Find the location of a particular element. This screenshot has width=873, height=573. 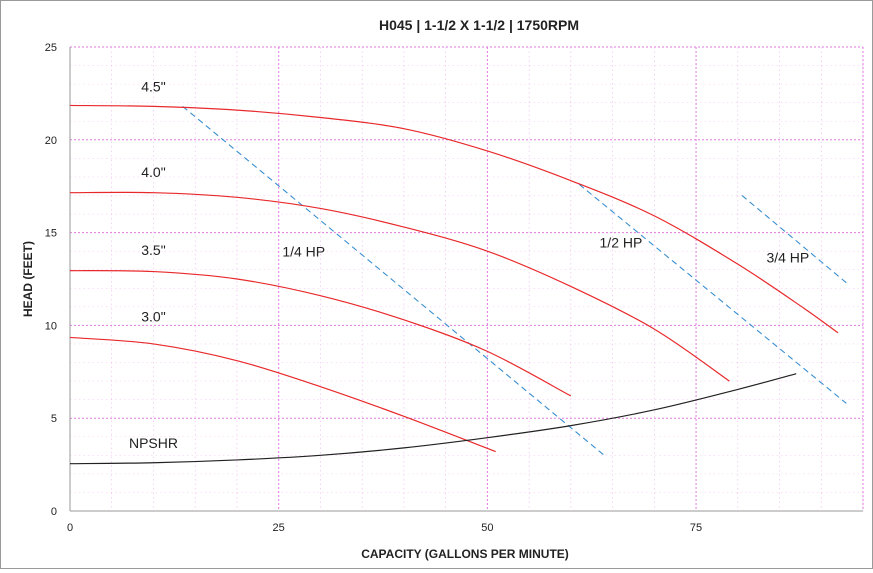

chart-title: H045 | 1-1/2 X 1-1/2 | 1750RPM is located at coordinates (479, 25).